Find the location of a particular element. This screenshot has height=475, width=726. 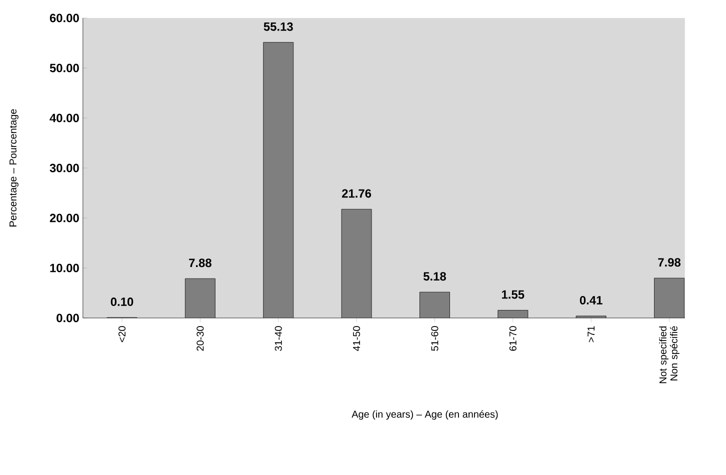

x-tick-label: Not specified Non spécifié is located at coordinates (669, 355).